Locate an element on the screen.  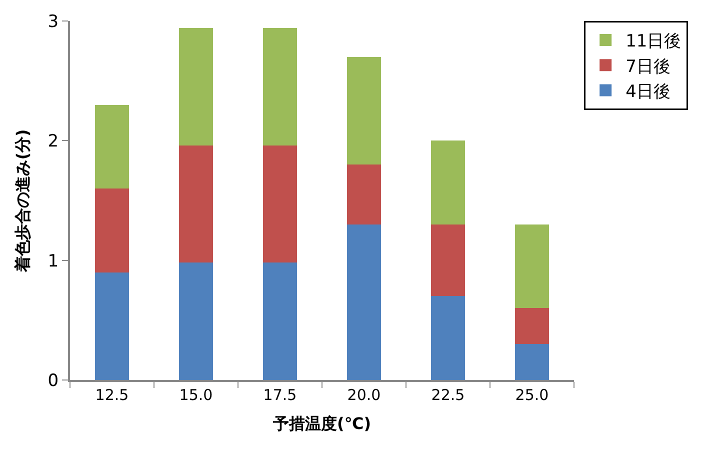
x-tick-label: 12.5 is located at coordinates (112, 395).